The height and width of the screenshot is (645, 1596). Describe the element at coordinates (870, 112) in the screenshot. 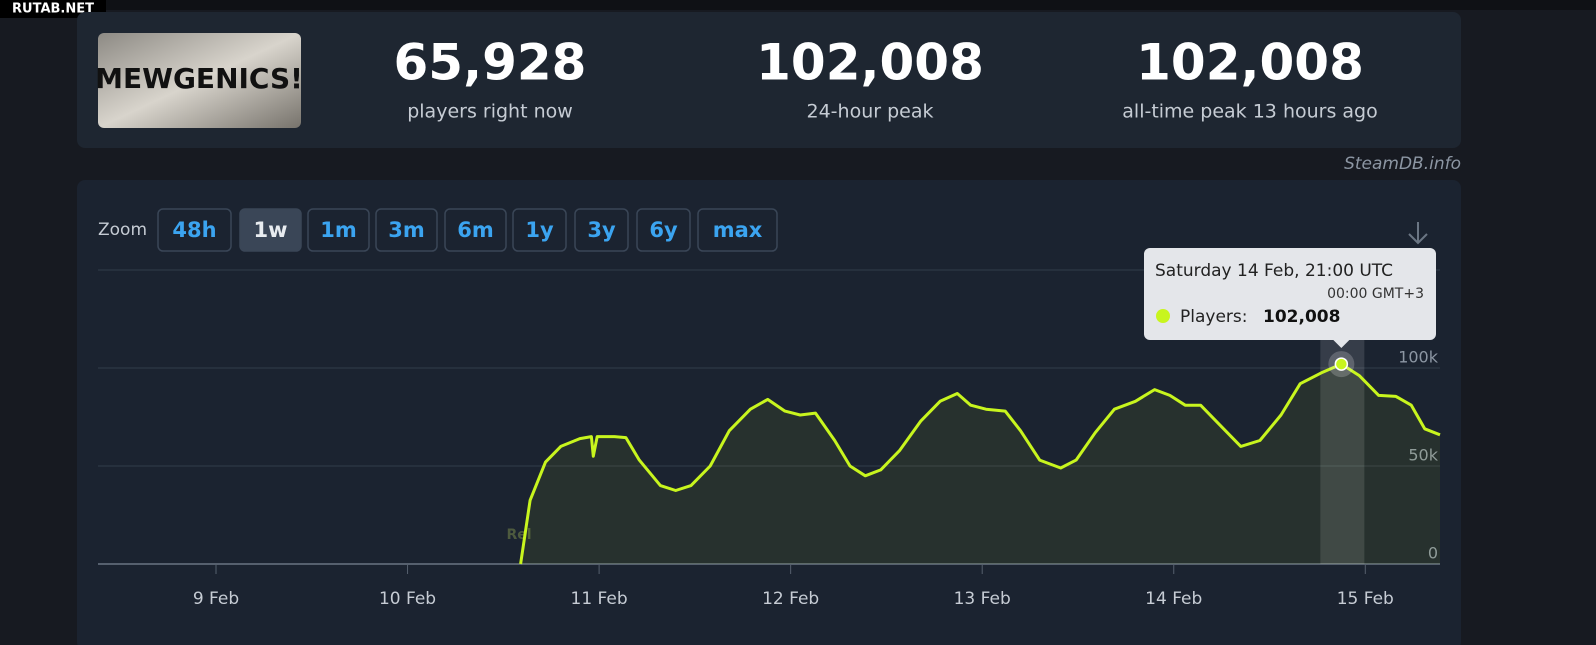

I see `stat-label: 24-hour peak` at that location.